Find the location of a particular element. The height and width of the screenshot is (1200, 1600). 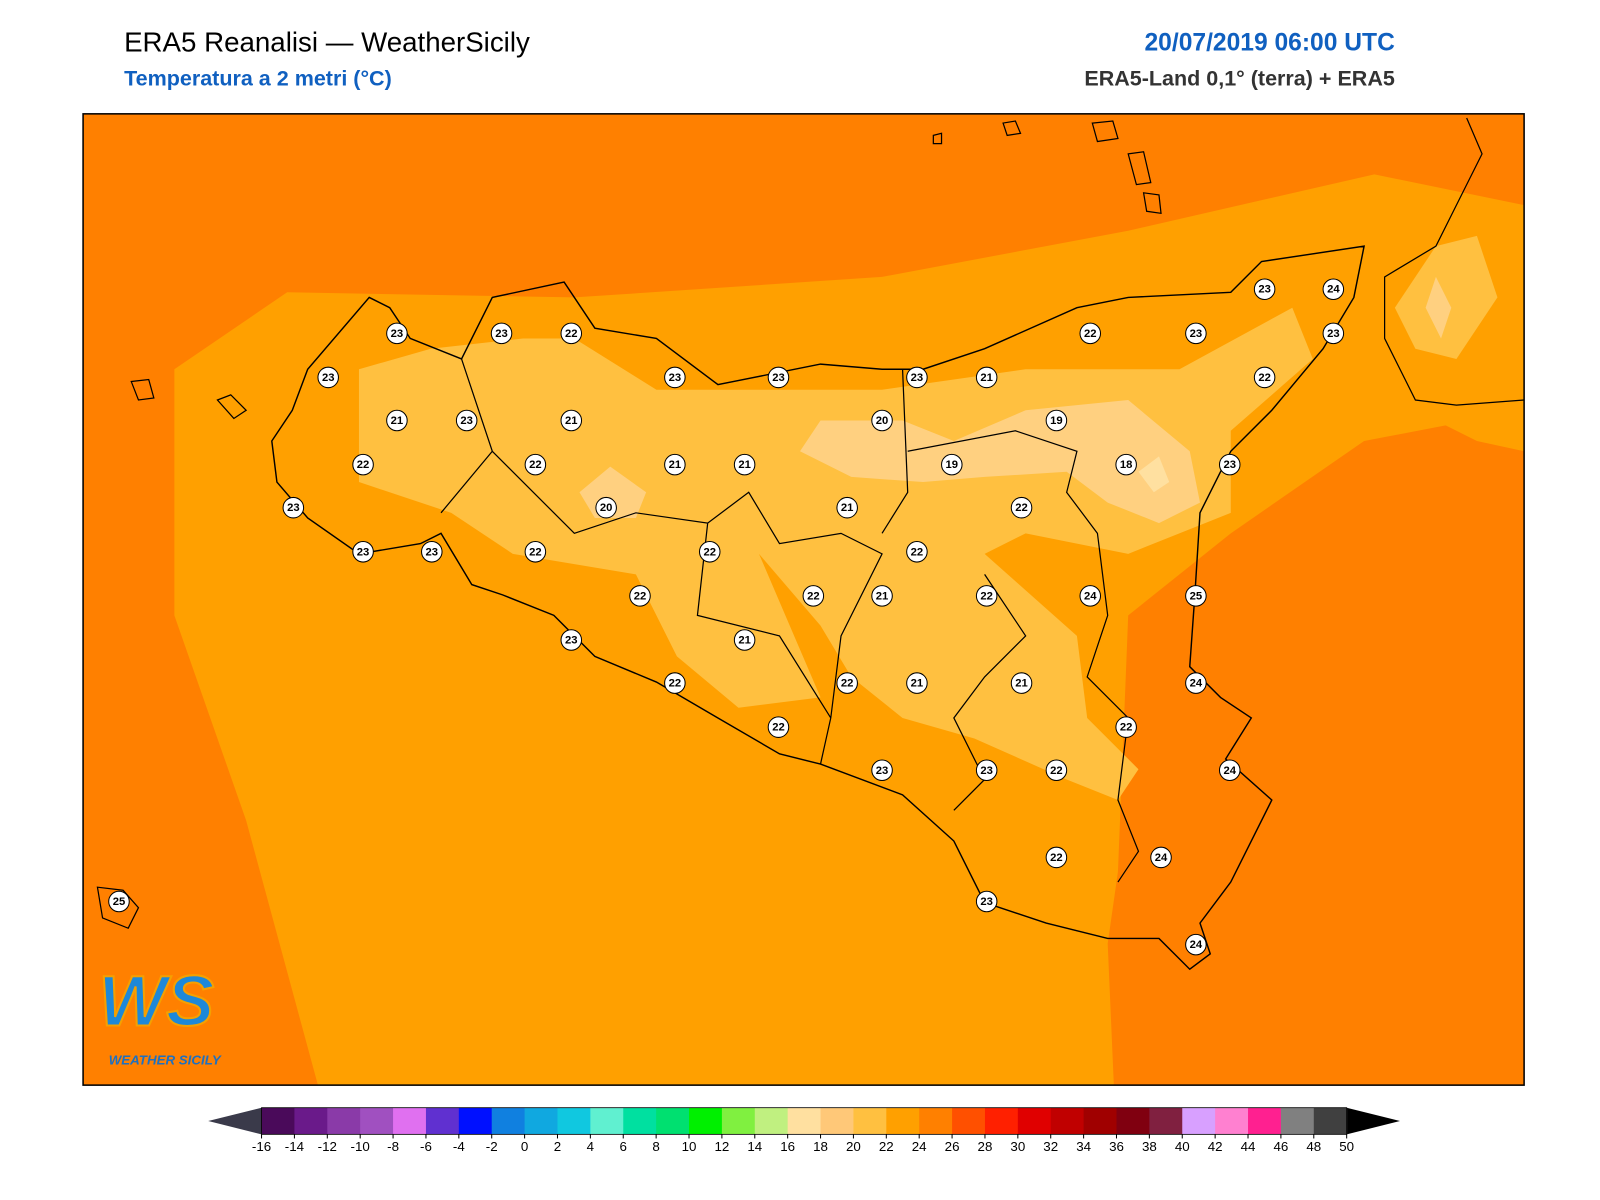

station: 20 is located at coordinates (882, 420).